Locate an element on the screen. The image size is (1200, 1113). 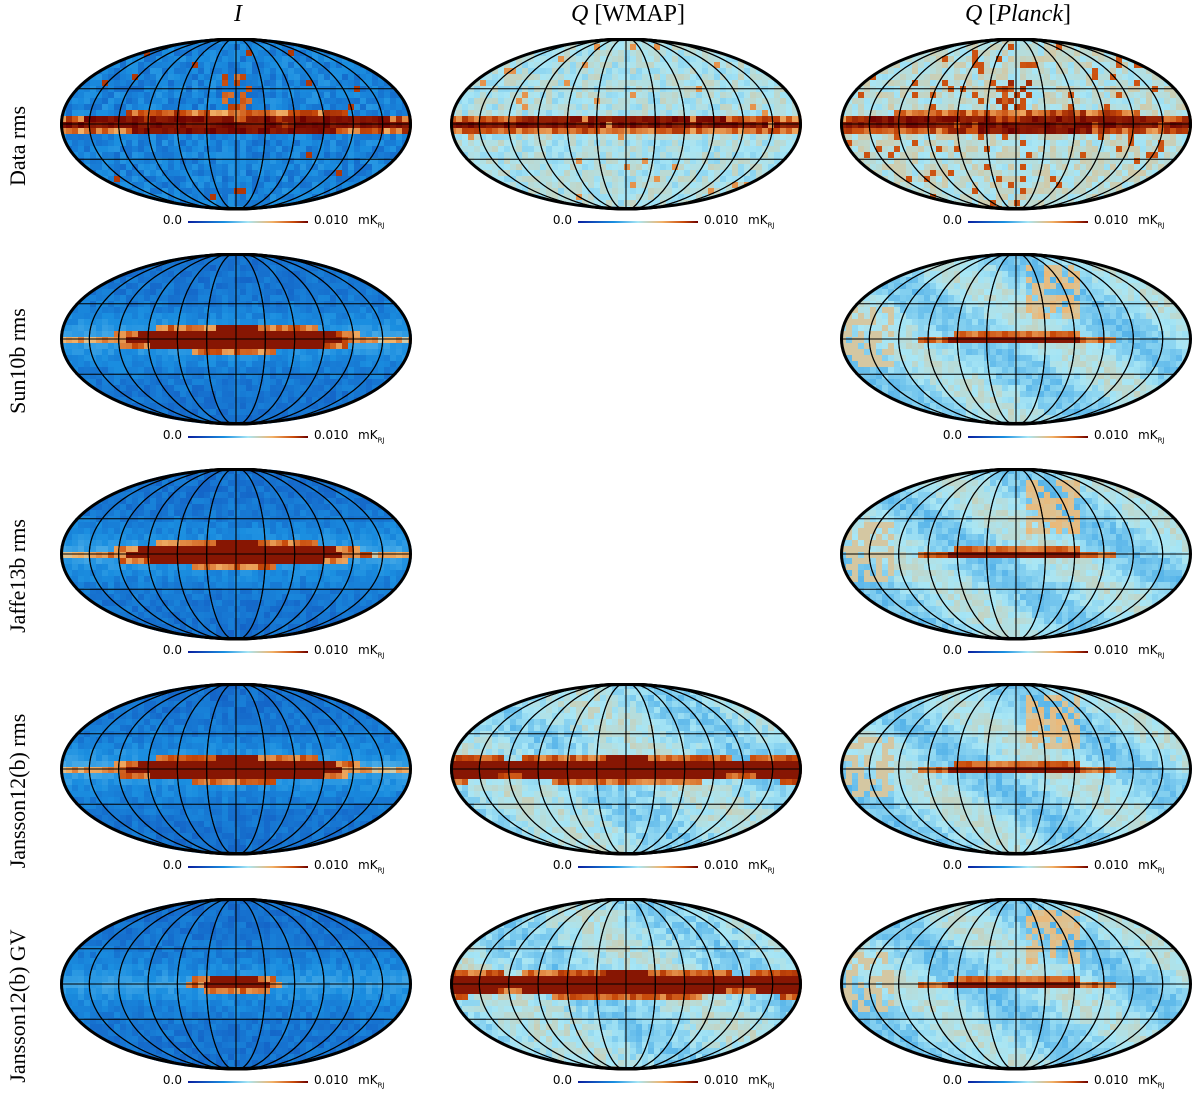
column-header-suffix: [WMAP] is located at coordinates (636, 14).